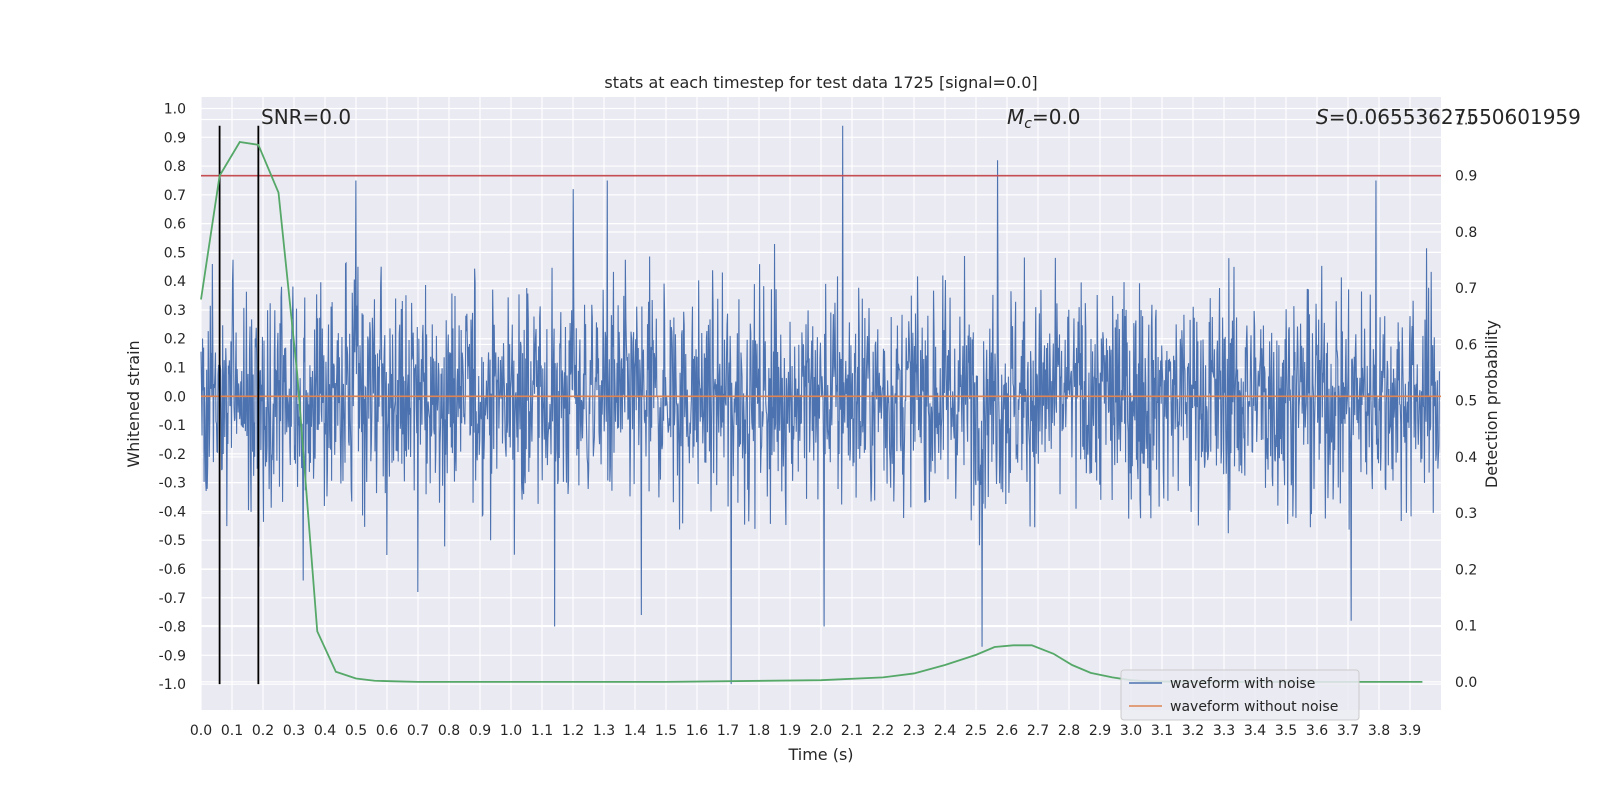 Image resolution: width=1600 pixels, height=800 pixels. What do you see at coordinates (175, 397) in the screenshot?
I see `y-tick-label-10: 0.0` at bounding box center [175, 397].